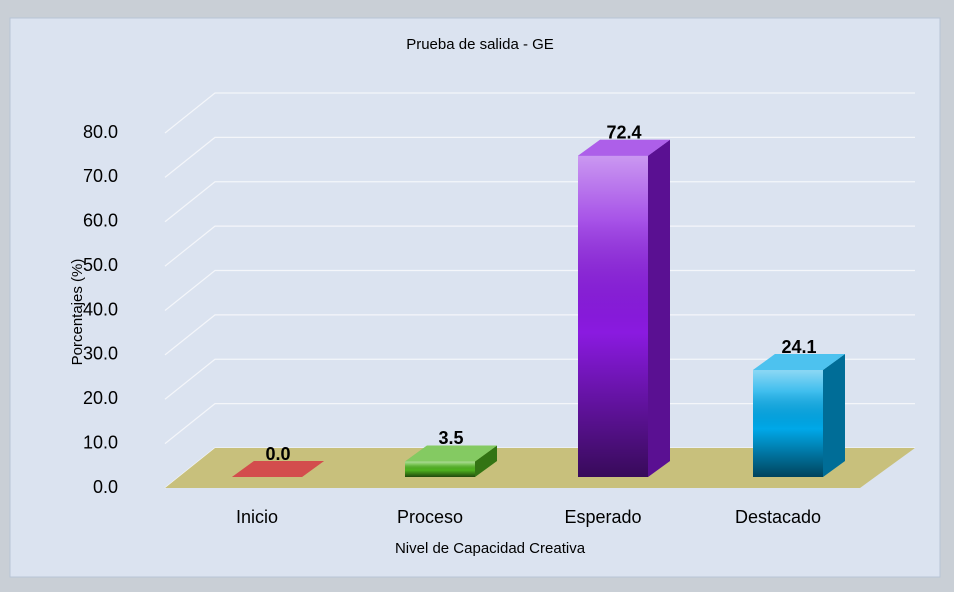 This screenshot has height=592, width=954. I want to click on value-label: 24.1, so click(798, 347).